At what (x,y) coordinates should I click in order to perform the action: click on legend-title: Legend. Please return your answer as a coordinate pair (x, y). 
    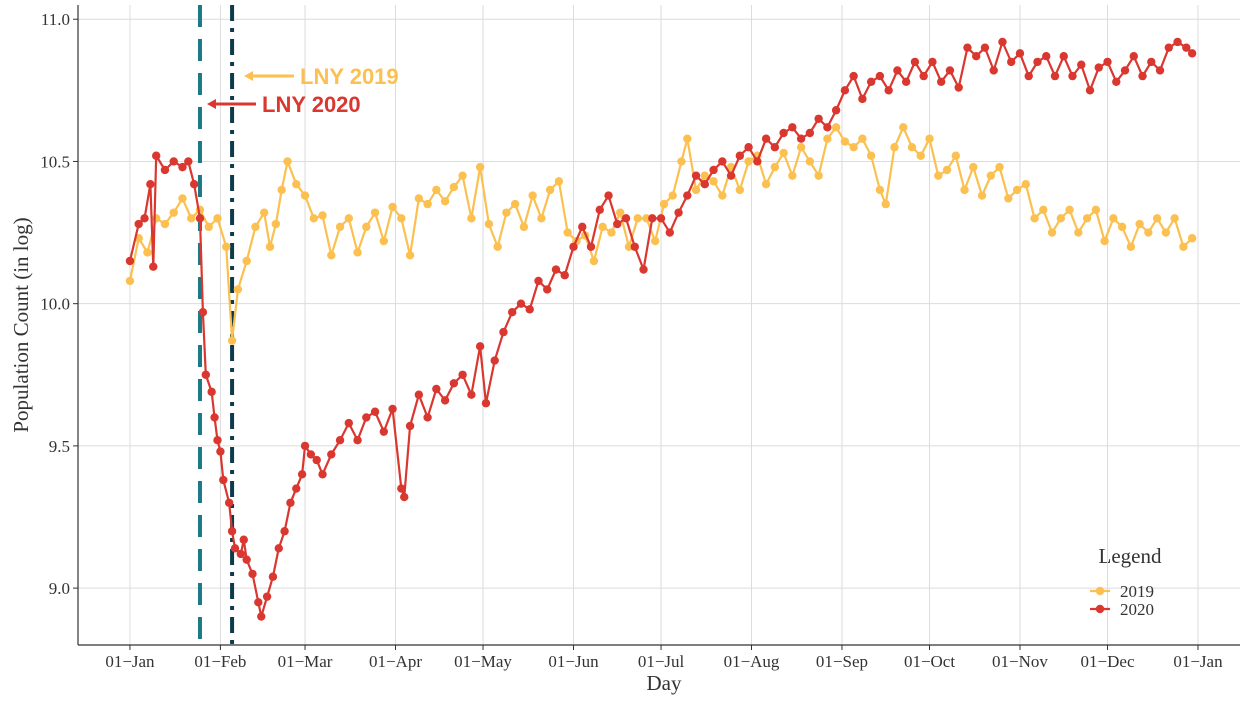
    Looking at the image, I should click on (1130, 556).